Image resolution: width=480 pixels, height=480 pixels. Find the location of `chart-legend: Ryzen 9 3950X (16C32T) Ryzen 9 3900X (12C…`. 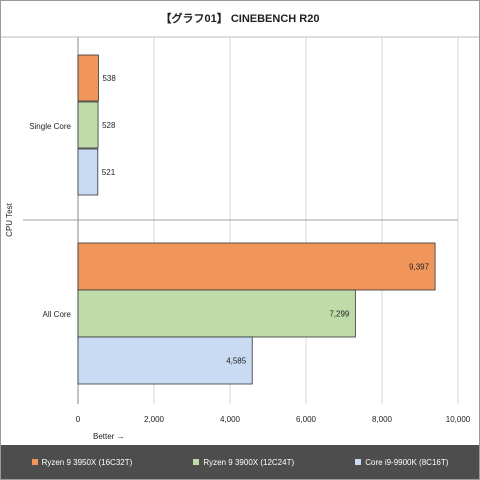

chart-legend: Ryzen 9 3950X (16C32T) Ryzen 9 3900X (12C… is located at coordinates (240, 462).